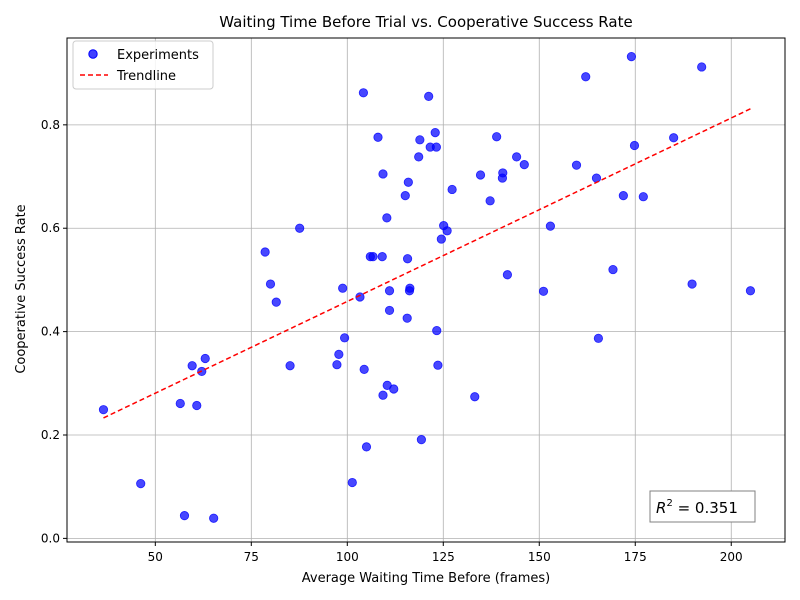  I want to click on legend: Experiments Trendline, so click(143, 65).